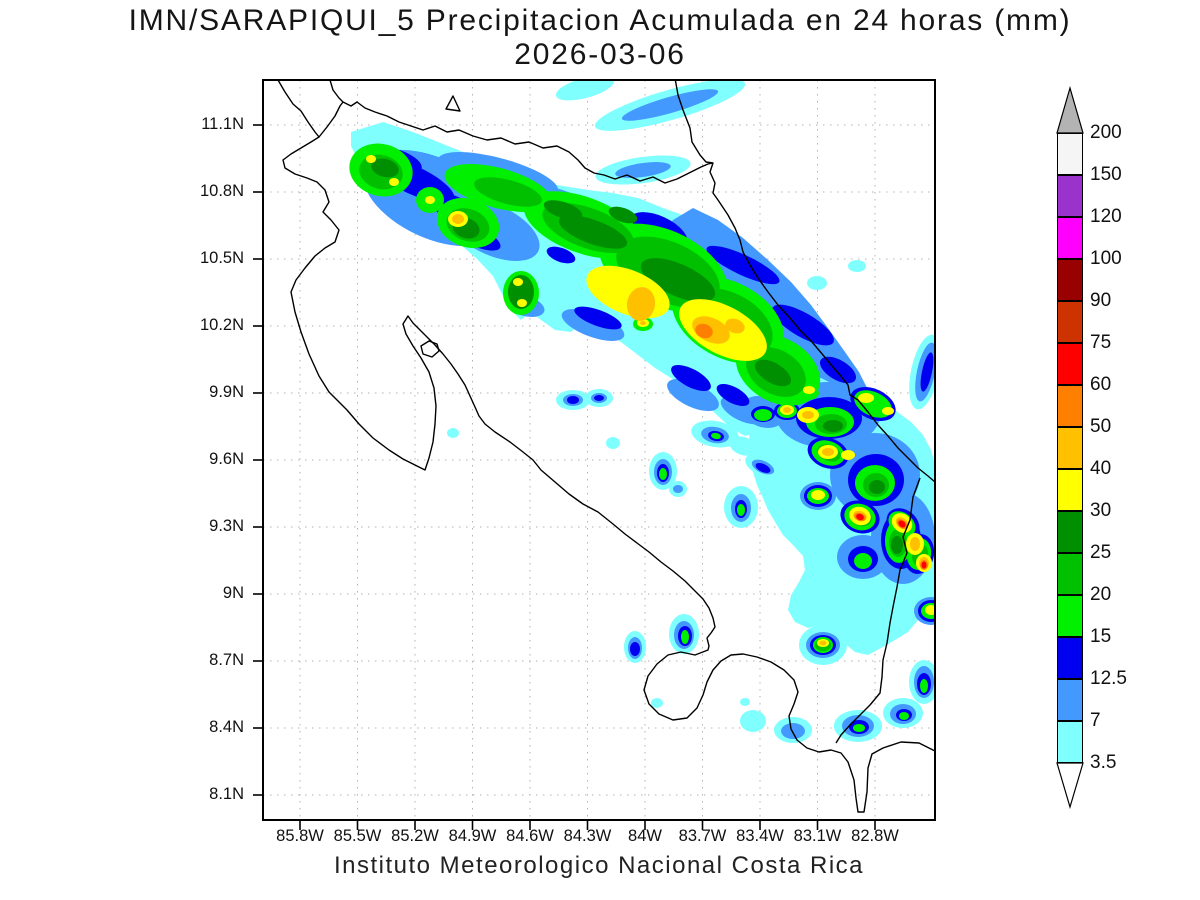 The image size is (1200, 900). Describe the element at coordinates (1101, 510) in the screenshot. I see `legend-level-label: 30` at that location.